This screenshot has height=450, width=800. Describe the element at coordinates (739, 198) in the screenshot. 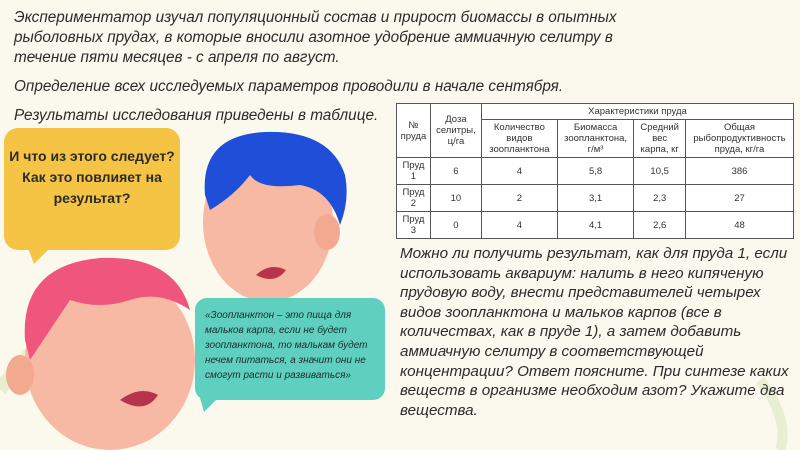

I see `cell: 27` at that location.